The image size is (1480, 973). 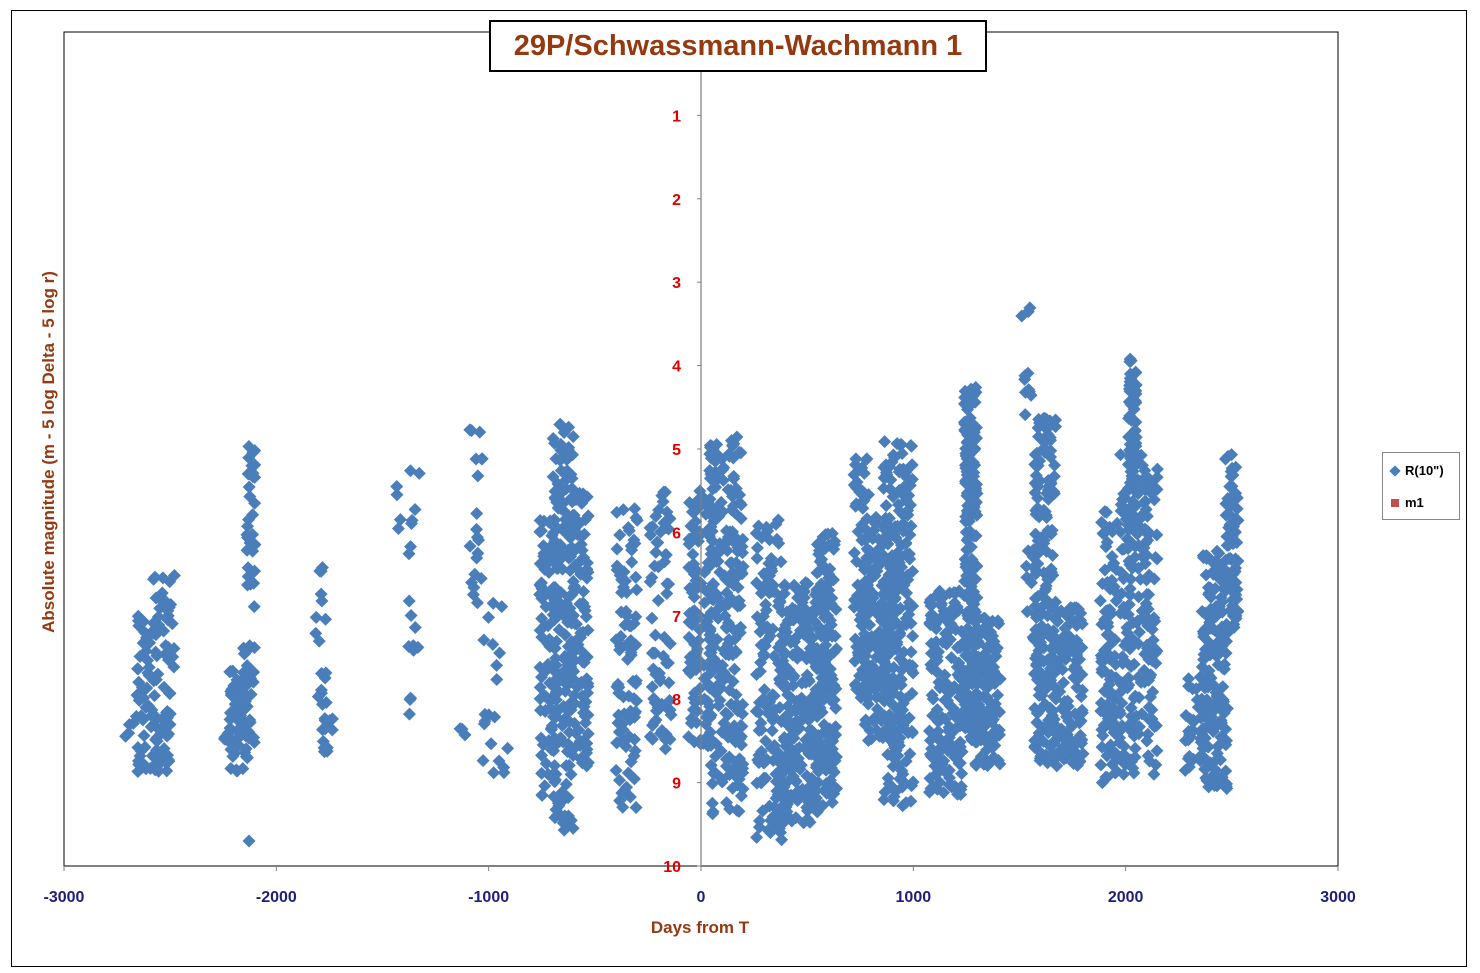 What do you see at coordinates (738, 46) in the screenshot?
I see `chart-title-box: 29P/Schwassmann-Wachmann 1` at bounding box center [738, 46].